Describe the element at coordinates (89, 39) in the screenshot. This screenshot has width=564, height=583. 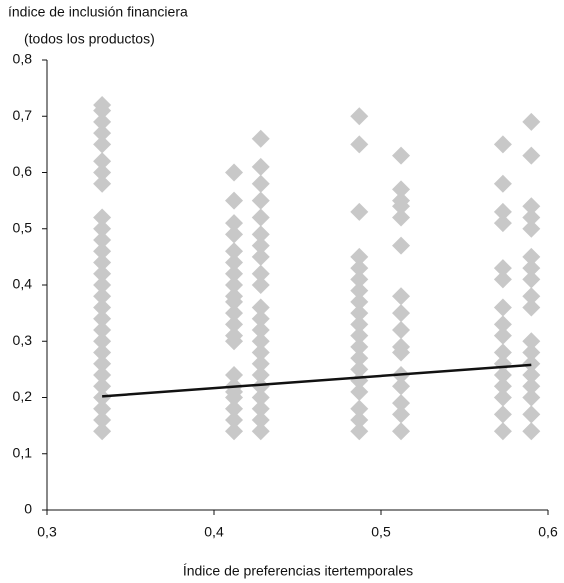
I see `y-axis-title: (todos los productos)` at that location.